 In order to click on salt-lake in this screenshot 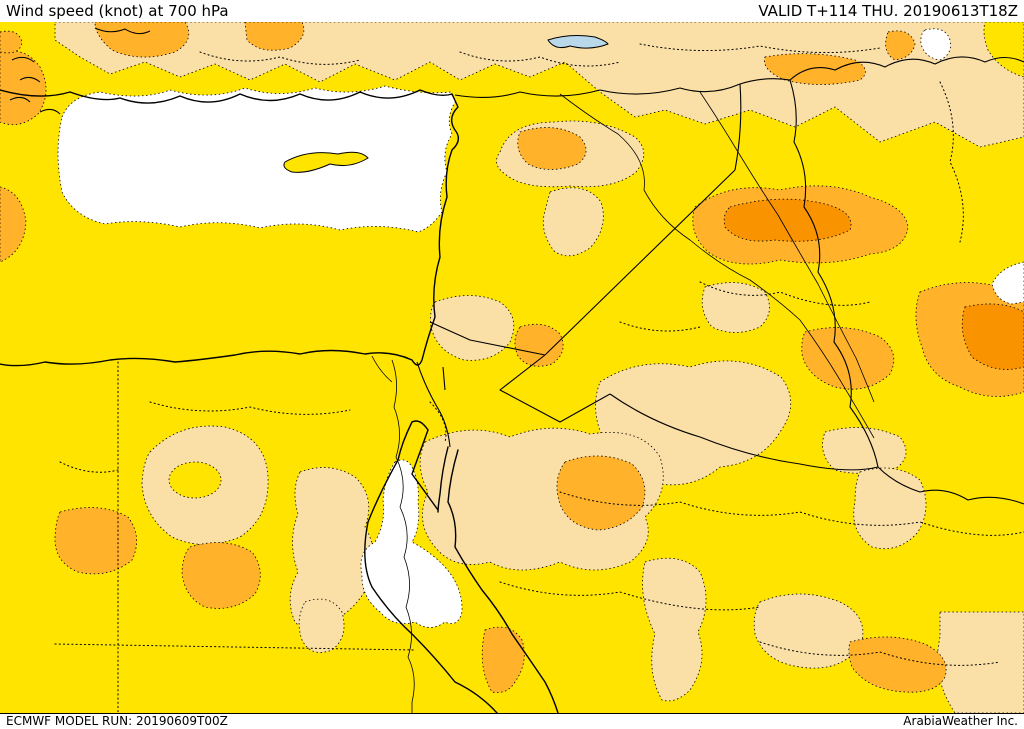, I will do `click(578, 42)`.